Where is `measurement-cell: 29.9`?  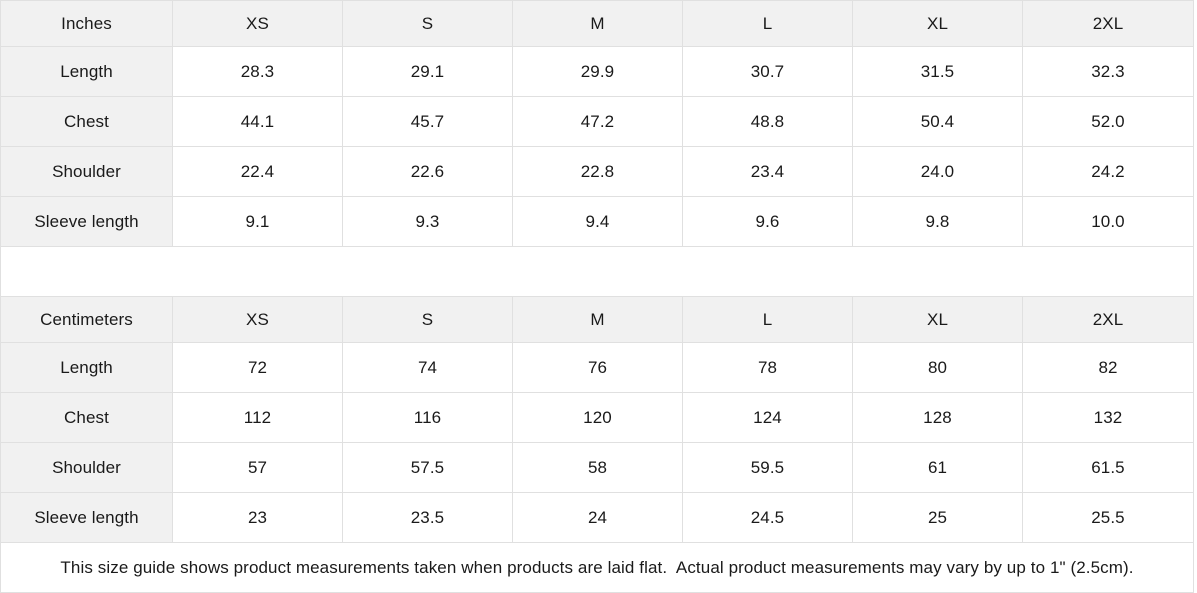
measurement-cell: 29.9 is located at coordinates (597, 71).